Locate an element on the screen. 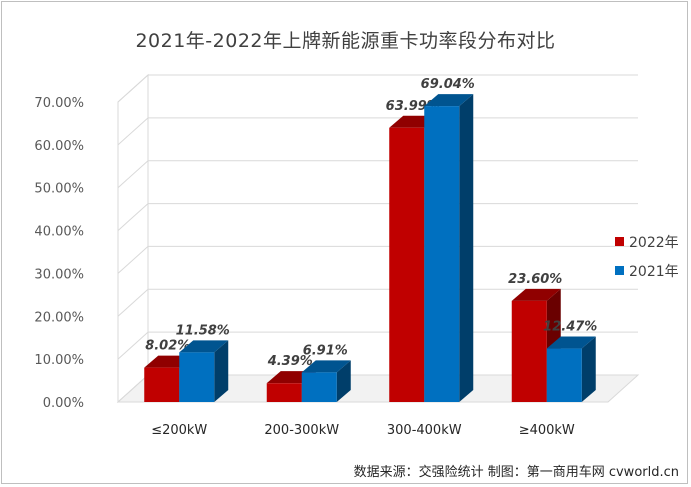 The image size is (691, 487). side-wall is located at coordinates (133, 238).